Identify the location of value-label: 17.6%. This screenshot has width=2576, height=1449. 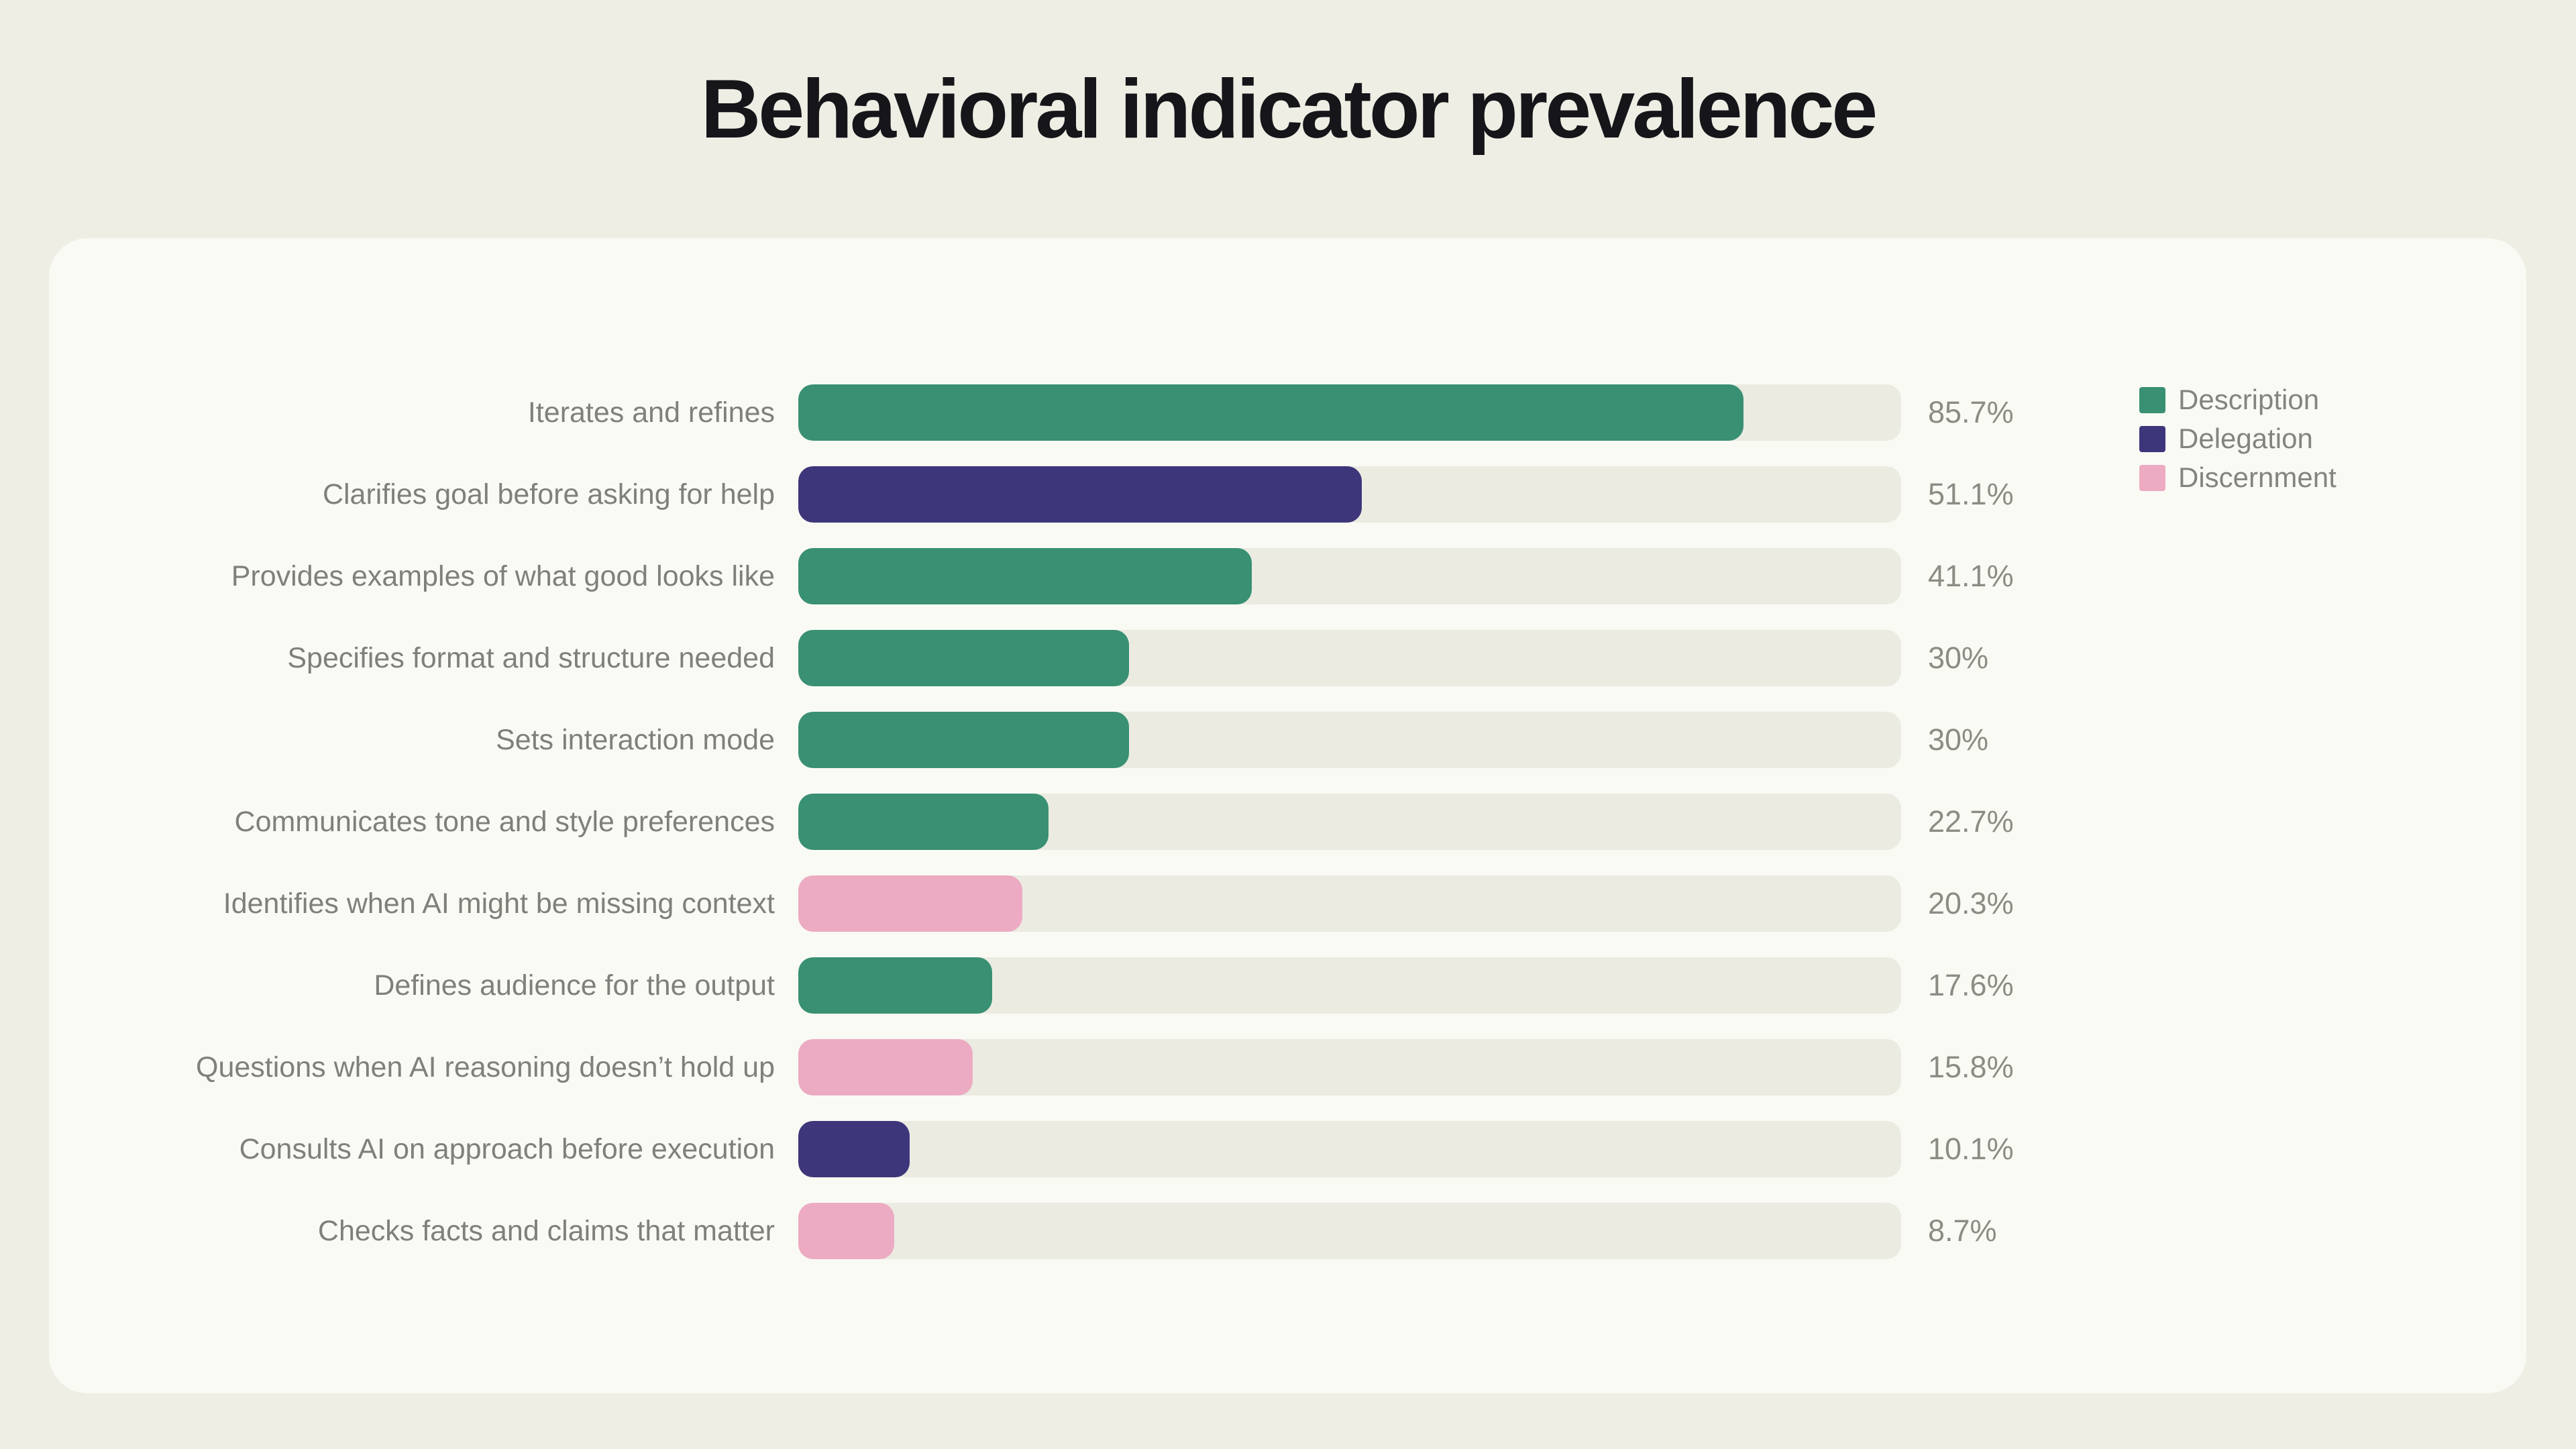
(1971, 985).